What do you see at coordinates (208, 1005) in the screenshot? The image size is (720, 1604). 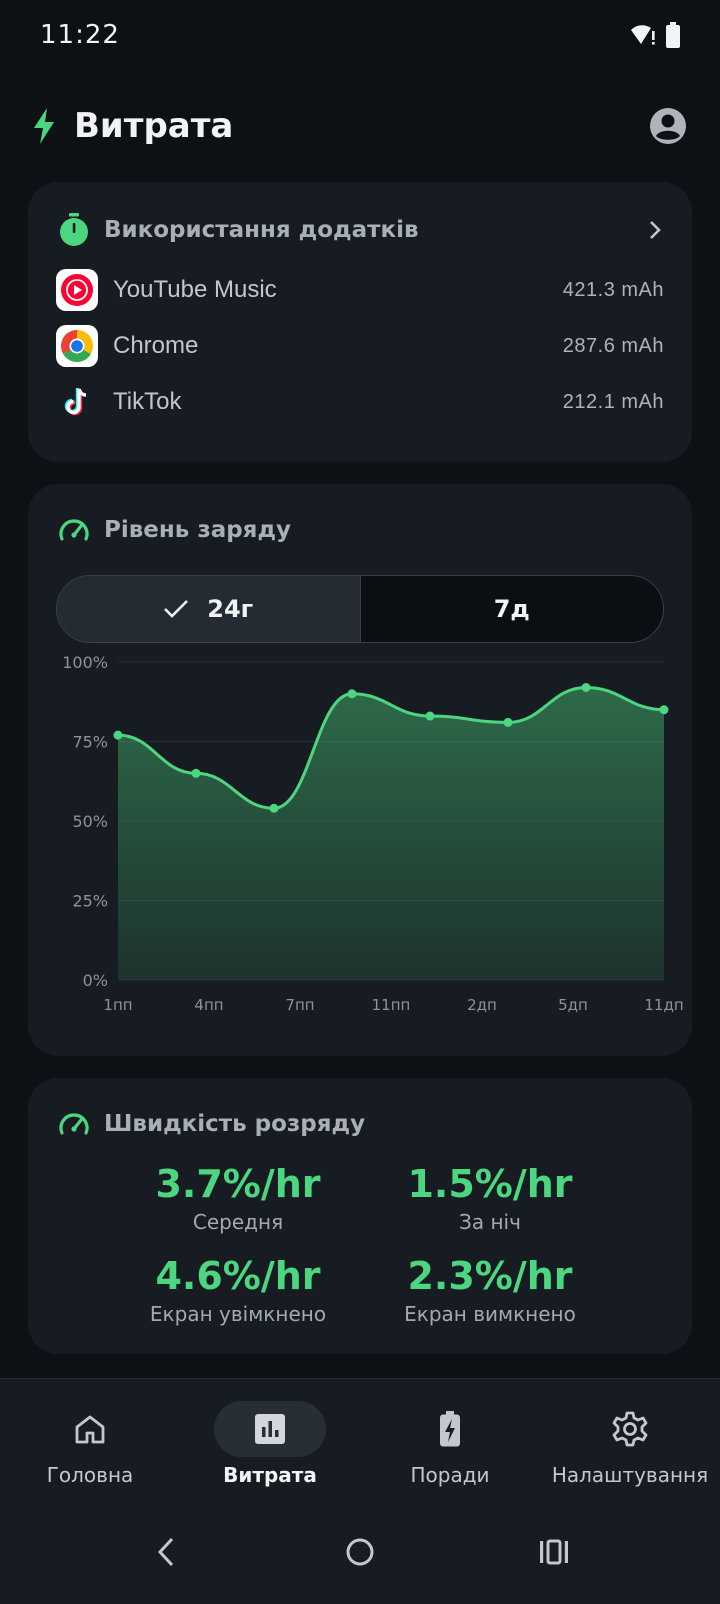 I see `x-tick-label: 4пп` at bounding box center [208, 1005].